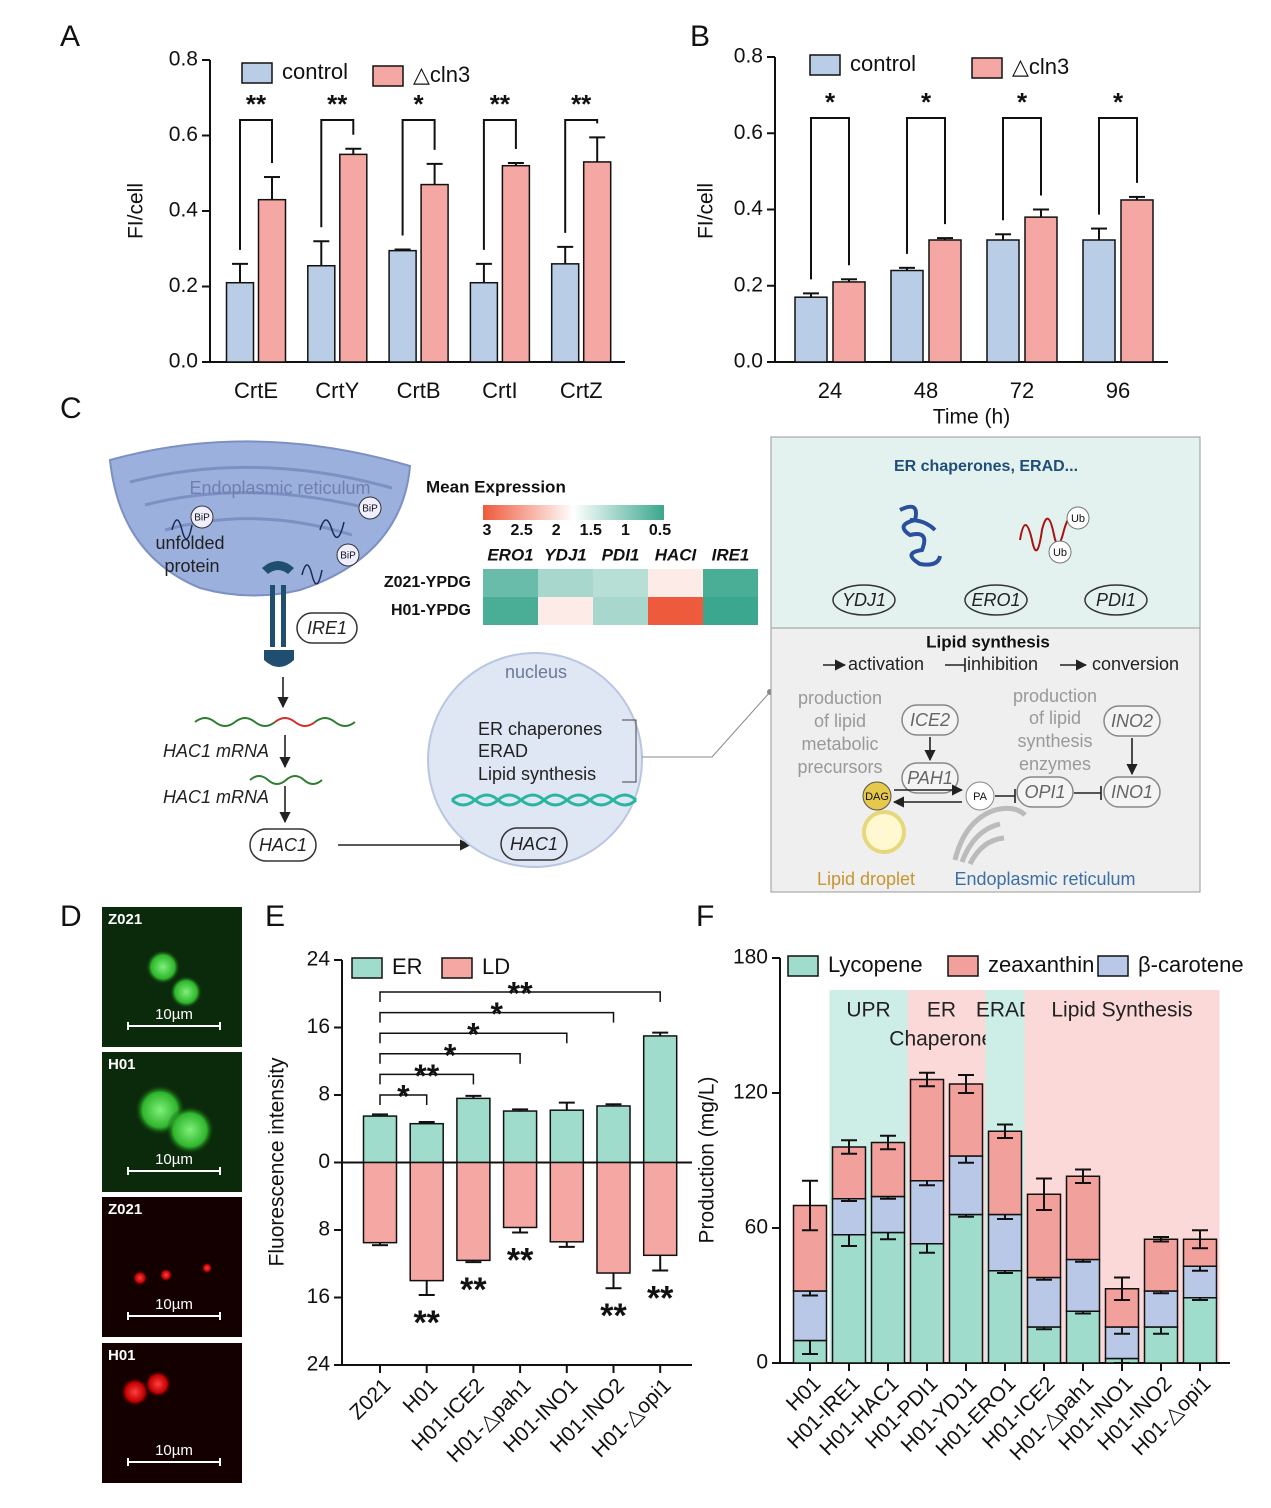 This screenshot has height=1508, width=1271. What do you see at coordinates (520, 993) in the screenshot?
I see `comparison-label: **` at bounding box center [520, 993].